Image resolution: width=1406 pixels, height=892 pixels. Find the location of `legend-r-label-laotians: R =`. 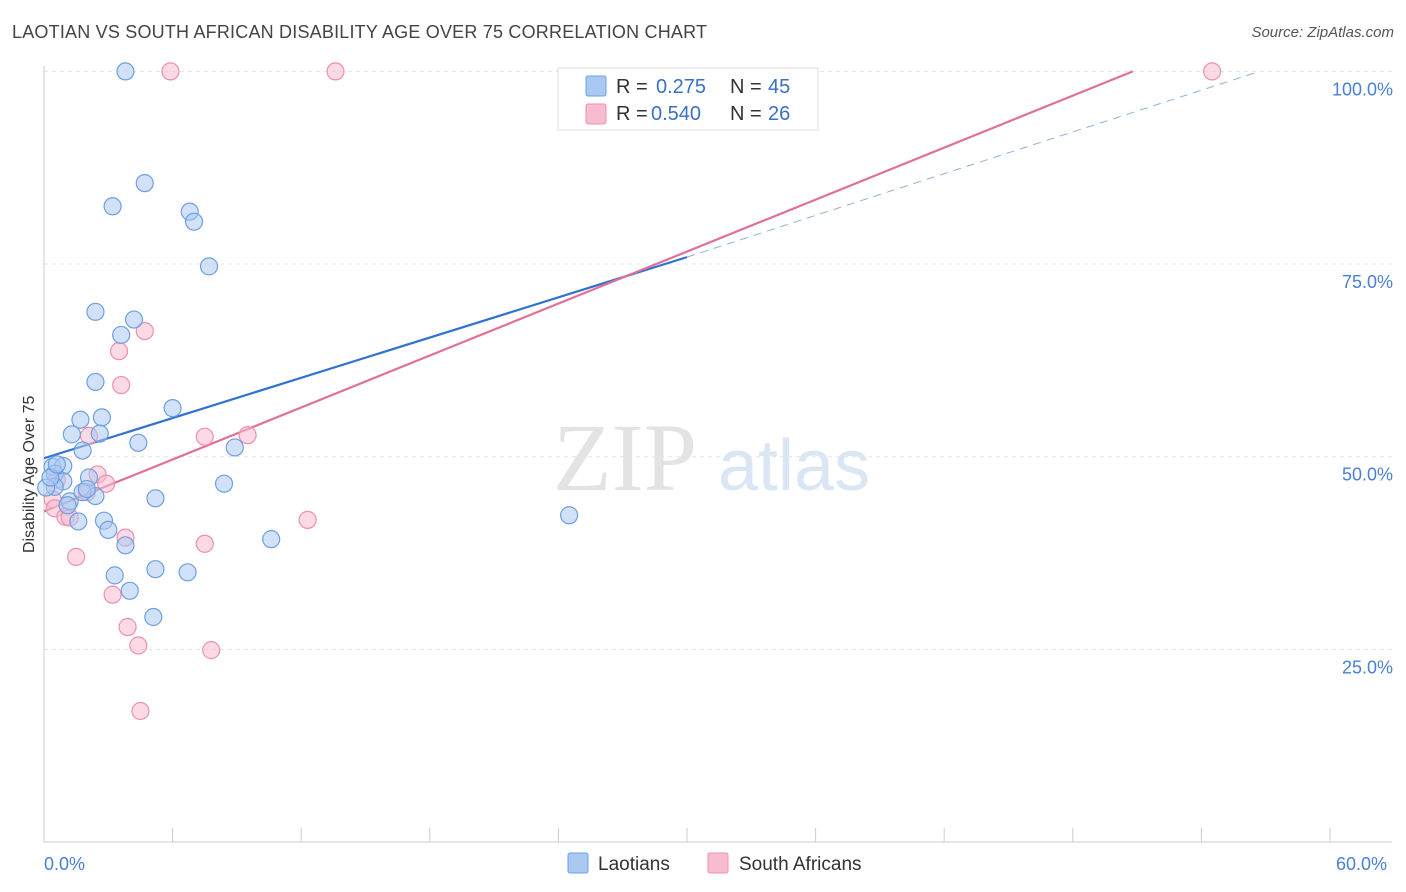

legend-r-label-laotians: R = is located at coordinates (632, 87).